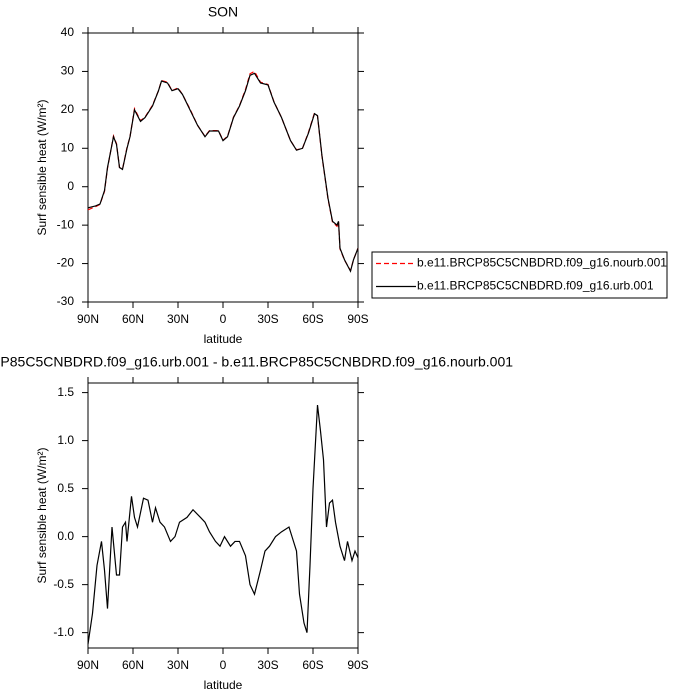 The width and height of the screenshot is (700, 700). I want to click on legend-box, so click(519, 275).